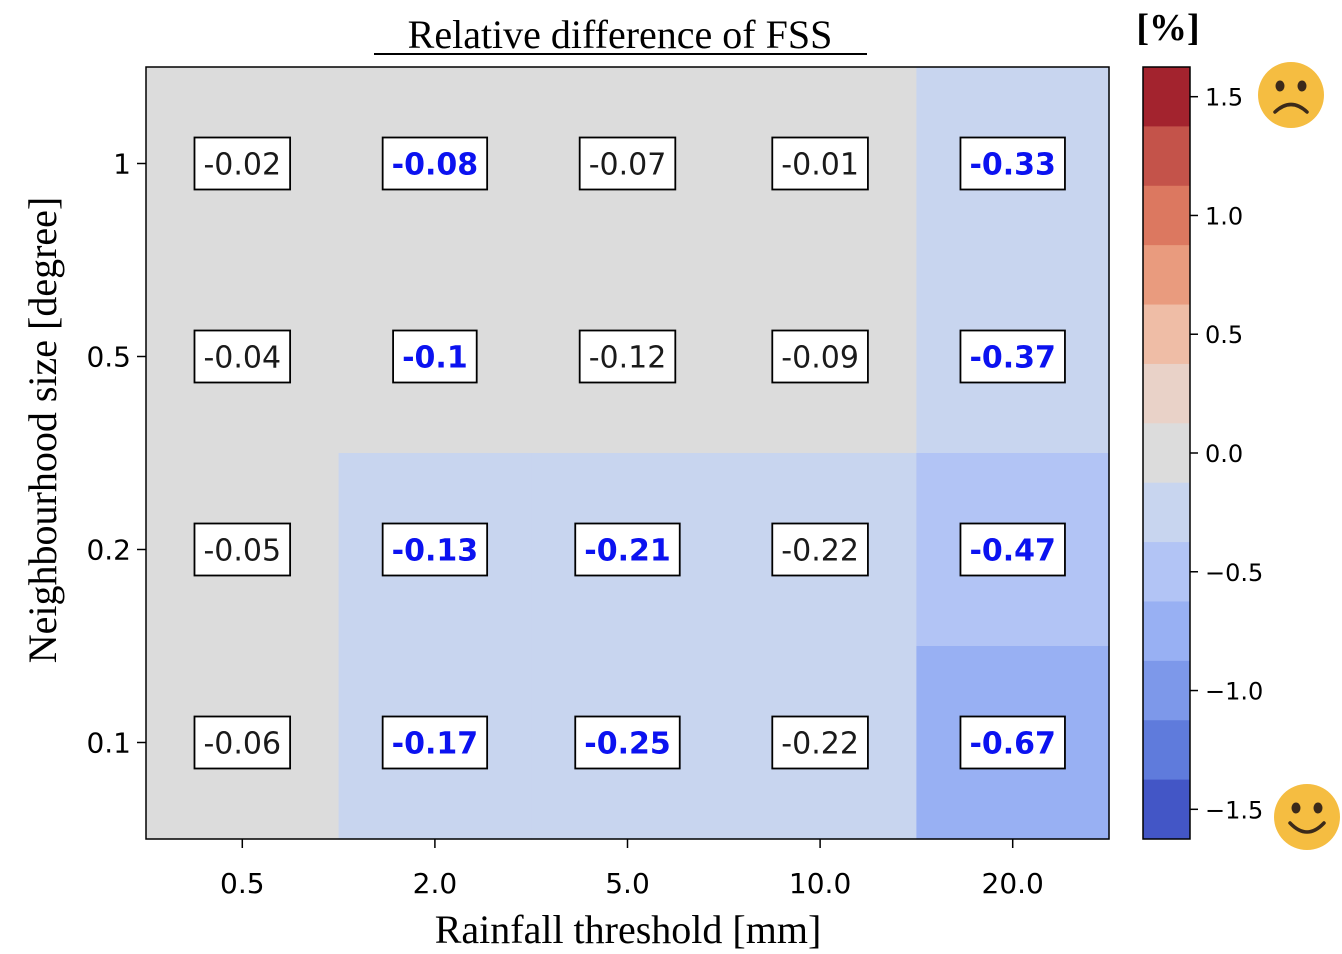 This screenshot has width=1342, height=954. I want to click on colorbar: 1.5 1.0 0.5 0.0 −0.5 −1.0 −1.5, so click(1202, 453).